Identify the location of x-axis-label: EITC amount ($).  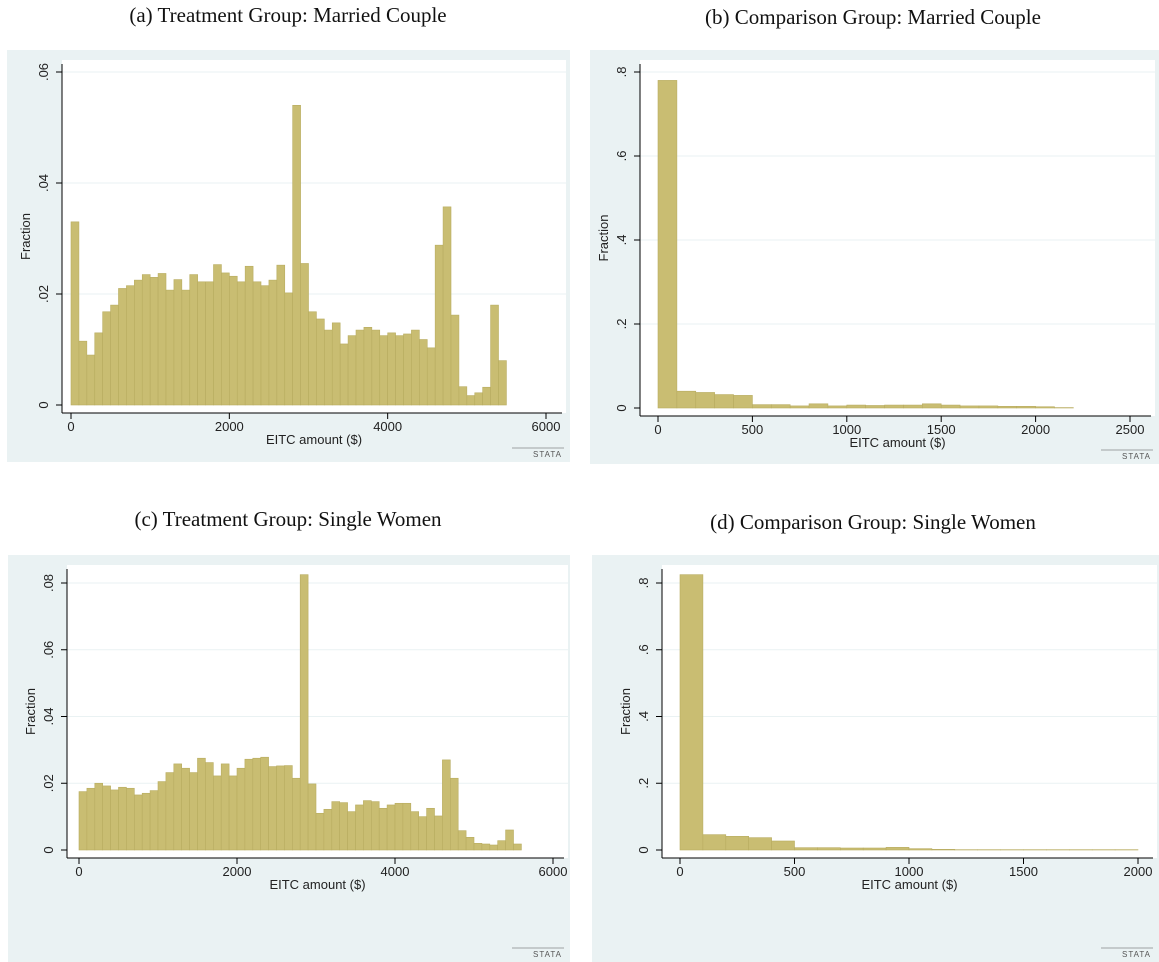
(909, 884).